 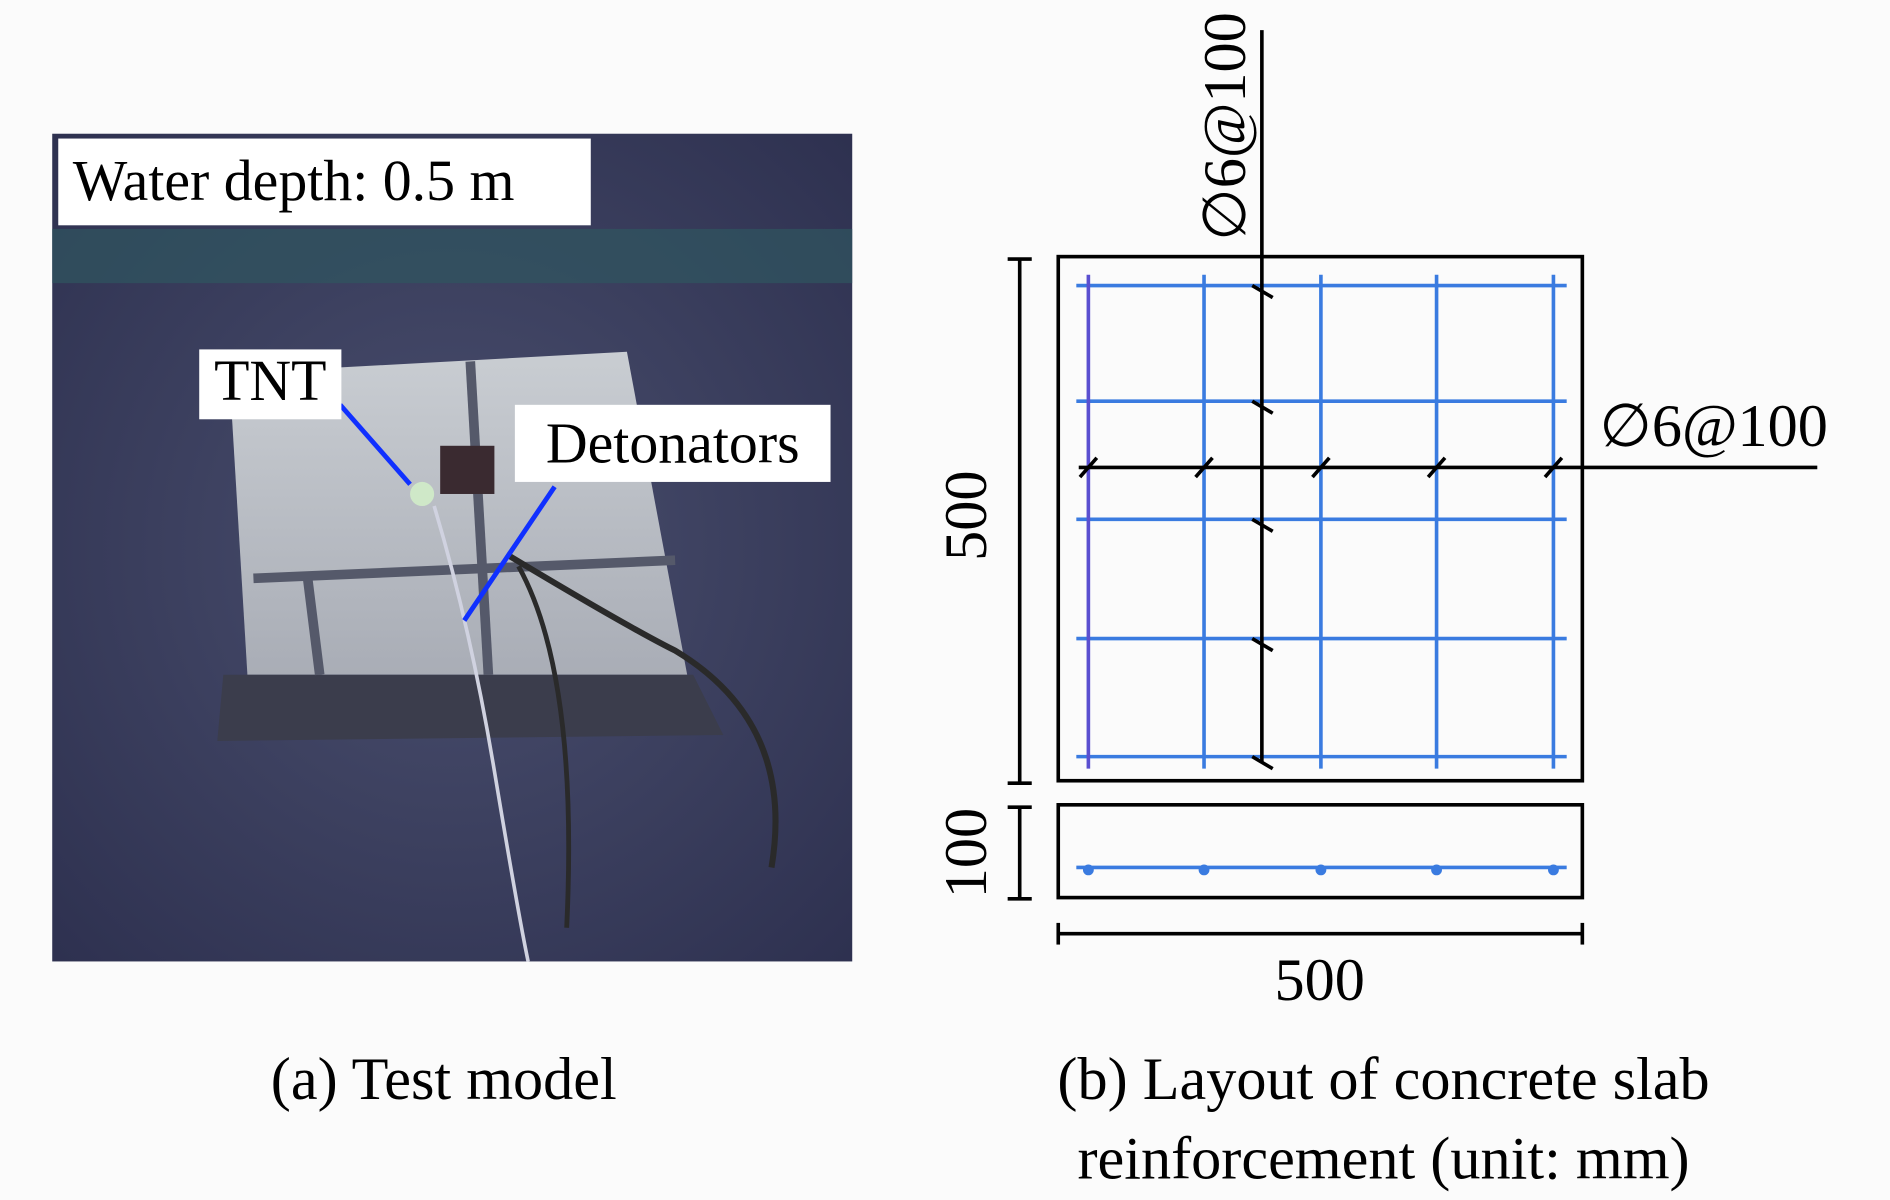 What do you see at coordinates (966, 515) in the screenshot?
I see `plan-dimension-label: 500` at bounding box center [966, 515].